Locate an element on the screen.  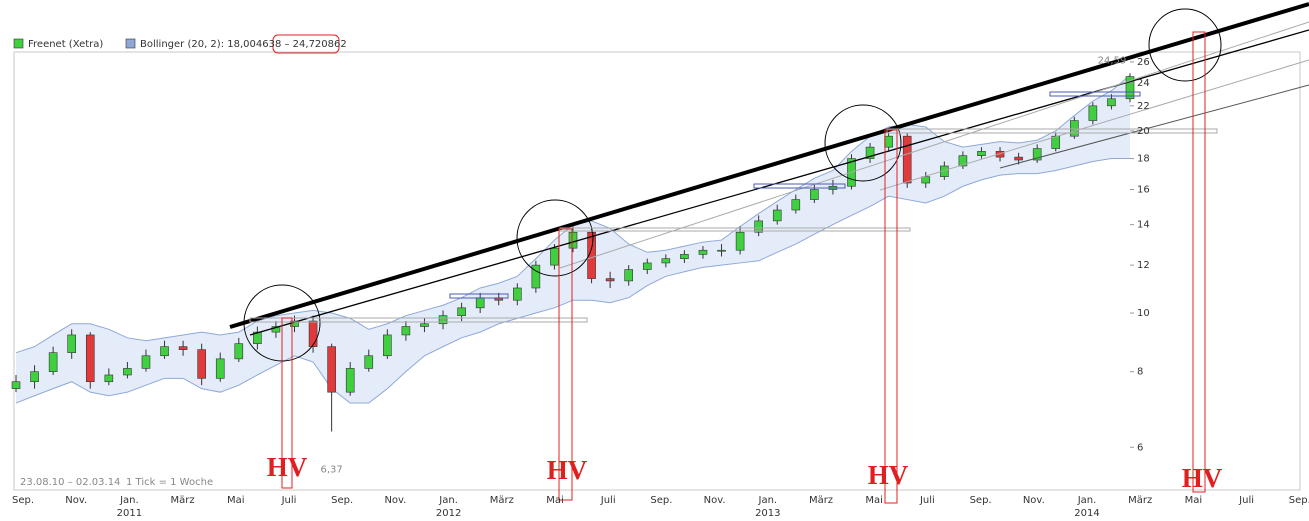
year-label: 2013 is located at coordinates (767, 513).